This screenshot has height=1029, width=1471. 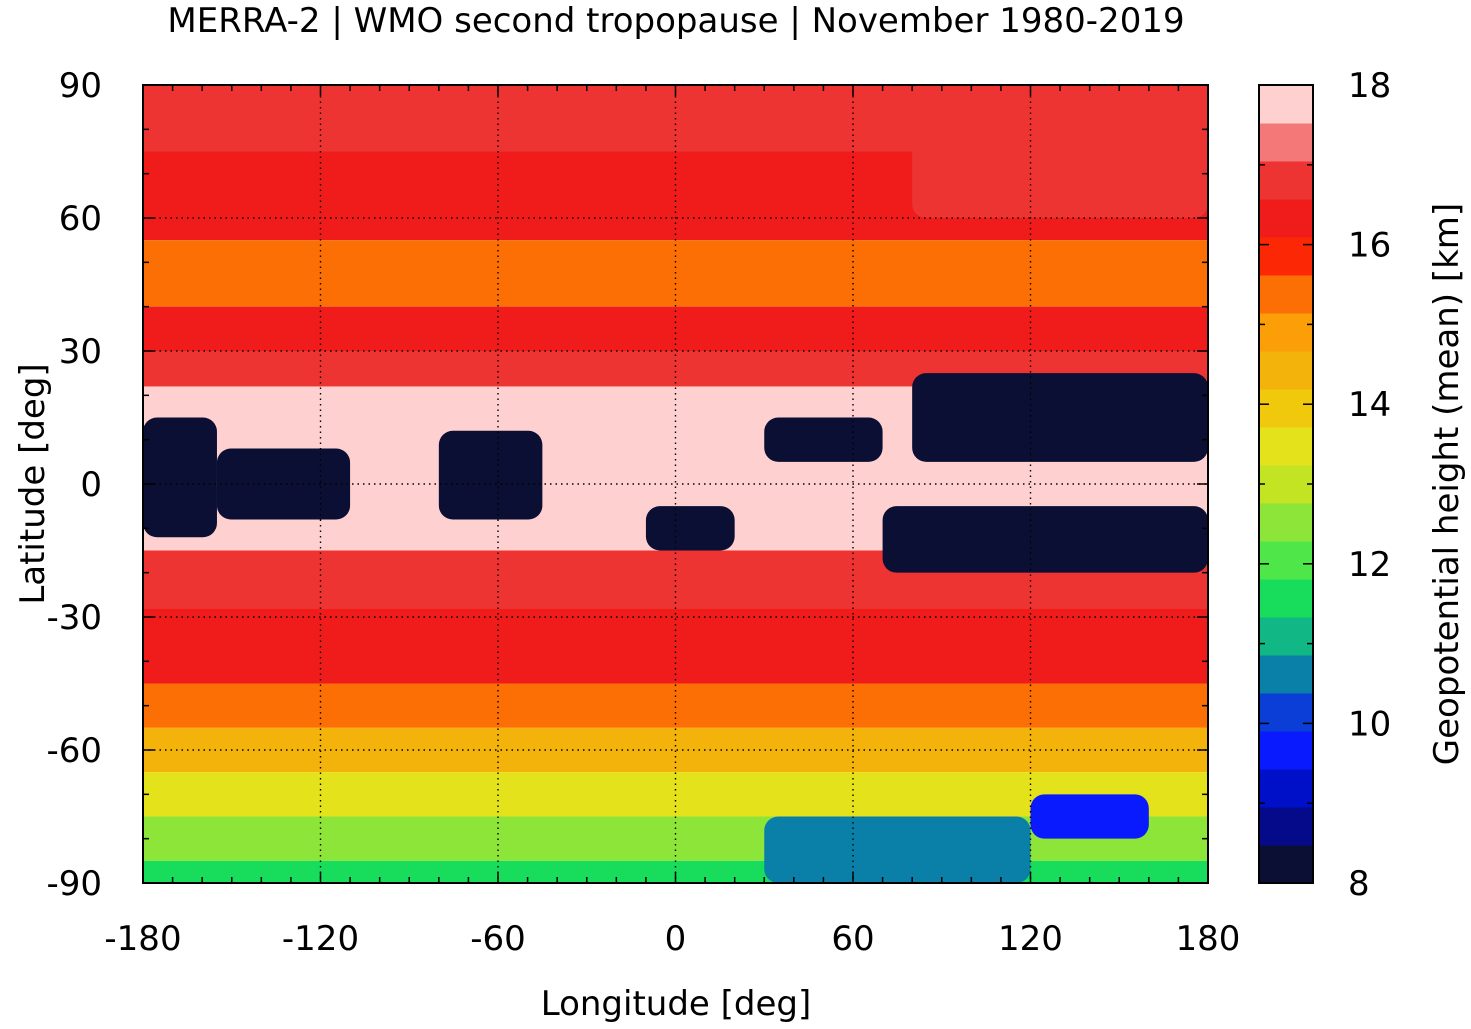 What do you see at coordinates (676, 939) in the screenshot?
I see `x-tick-label-3: 0` at bounding box center [676, 939].